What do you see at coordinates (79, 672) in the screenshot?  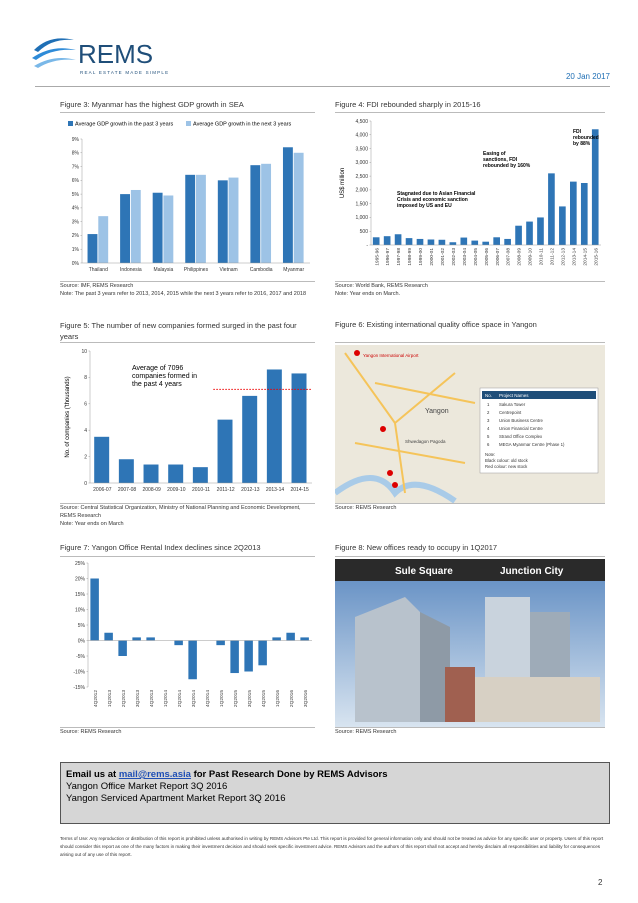 I see `y-tick-label: -10%` at bounding box center [79, 672].